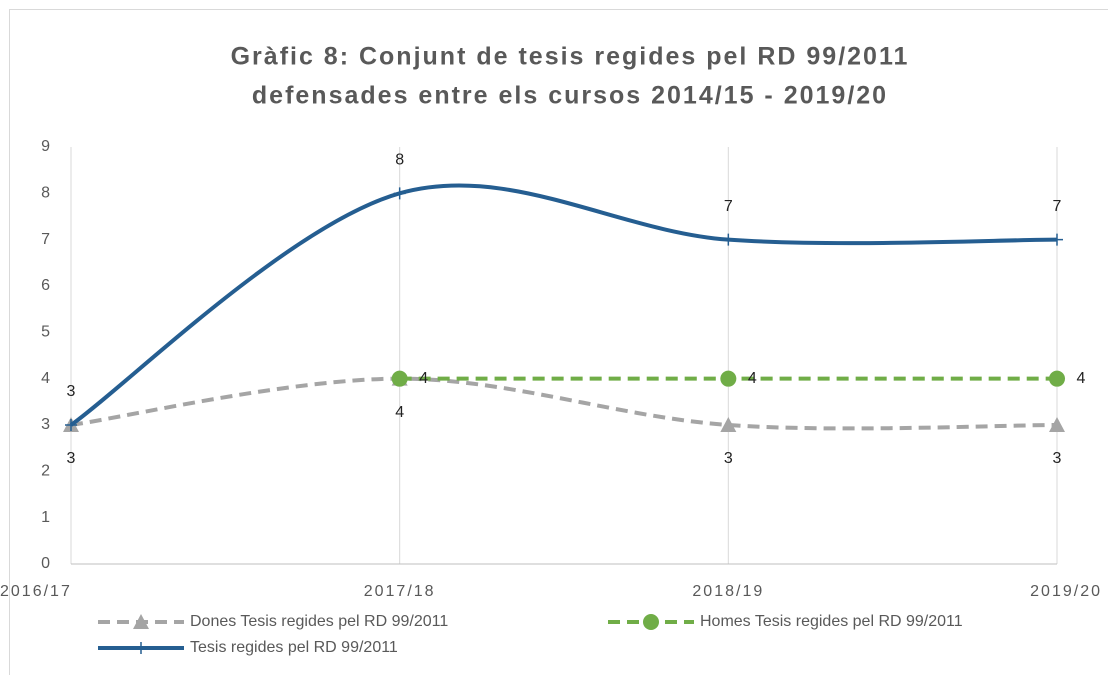 The width and height of the screenshot is (1108, 675). I want to click on y-tick-label: 4, so click(45, 378).